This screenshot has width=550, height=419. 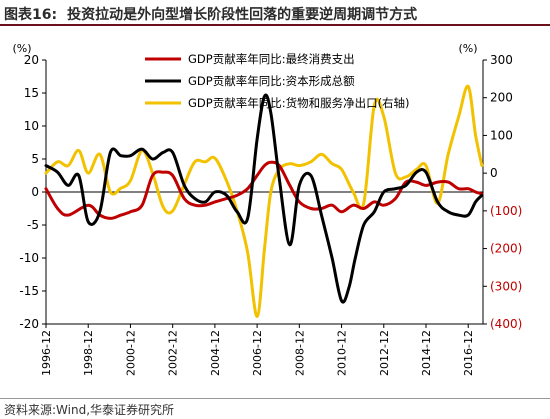 What do you see at coordinates (21, 48) in the screenshot?
I see `left-axis-unit-label: (%)` at bounding box center [21, 48].